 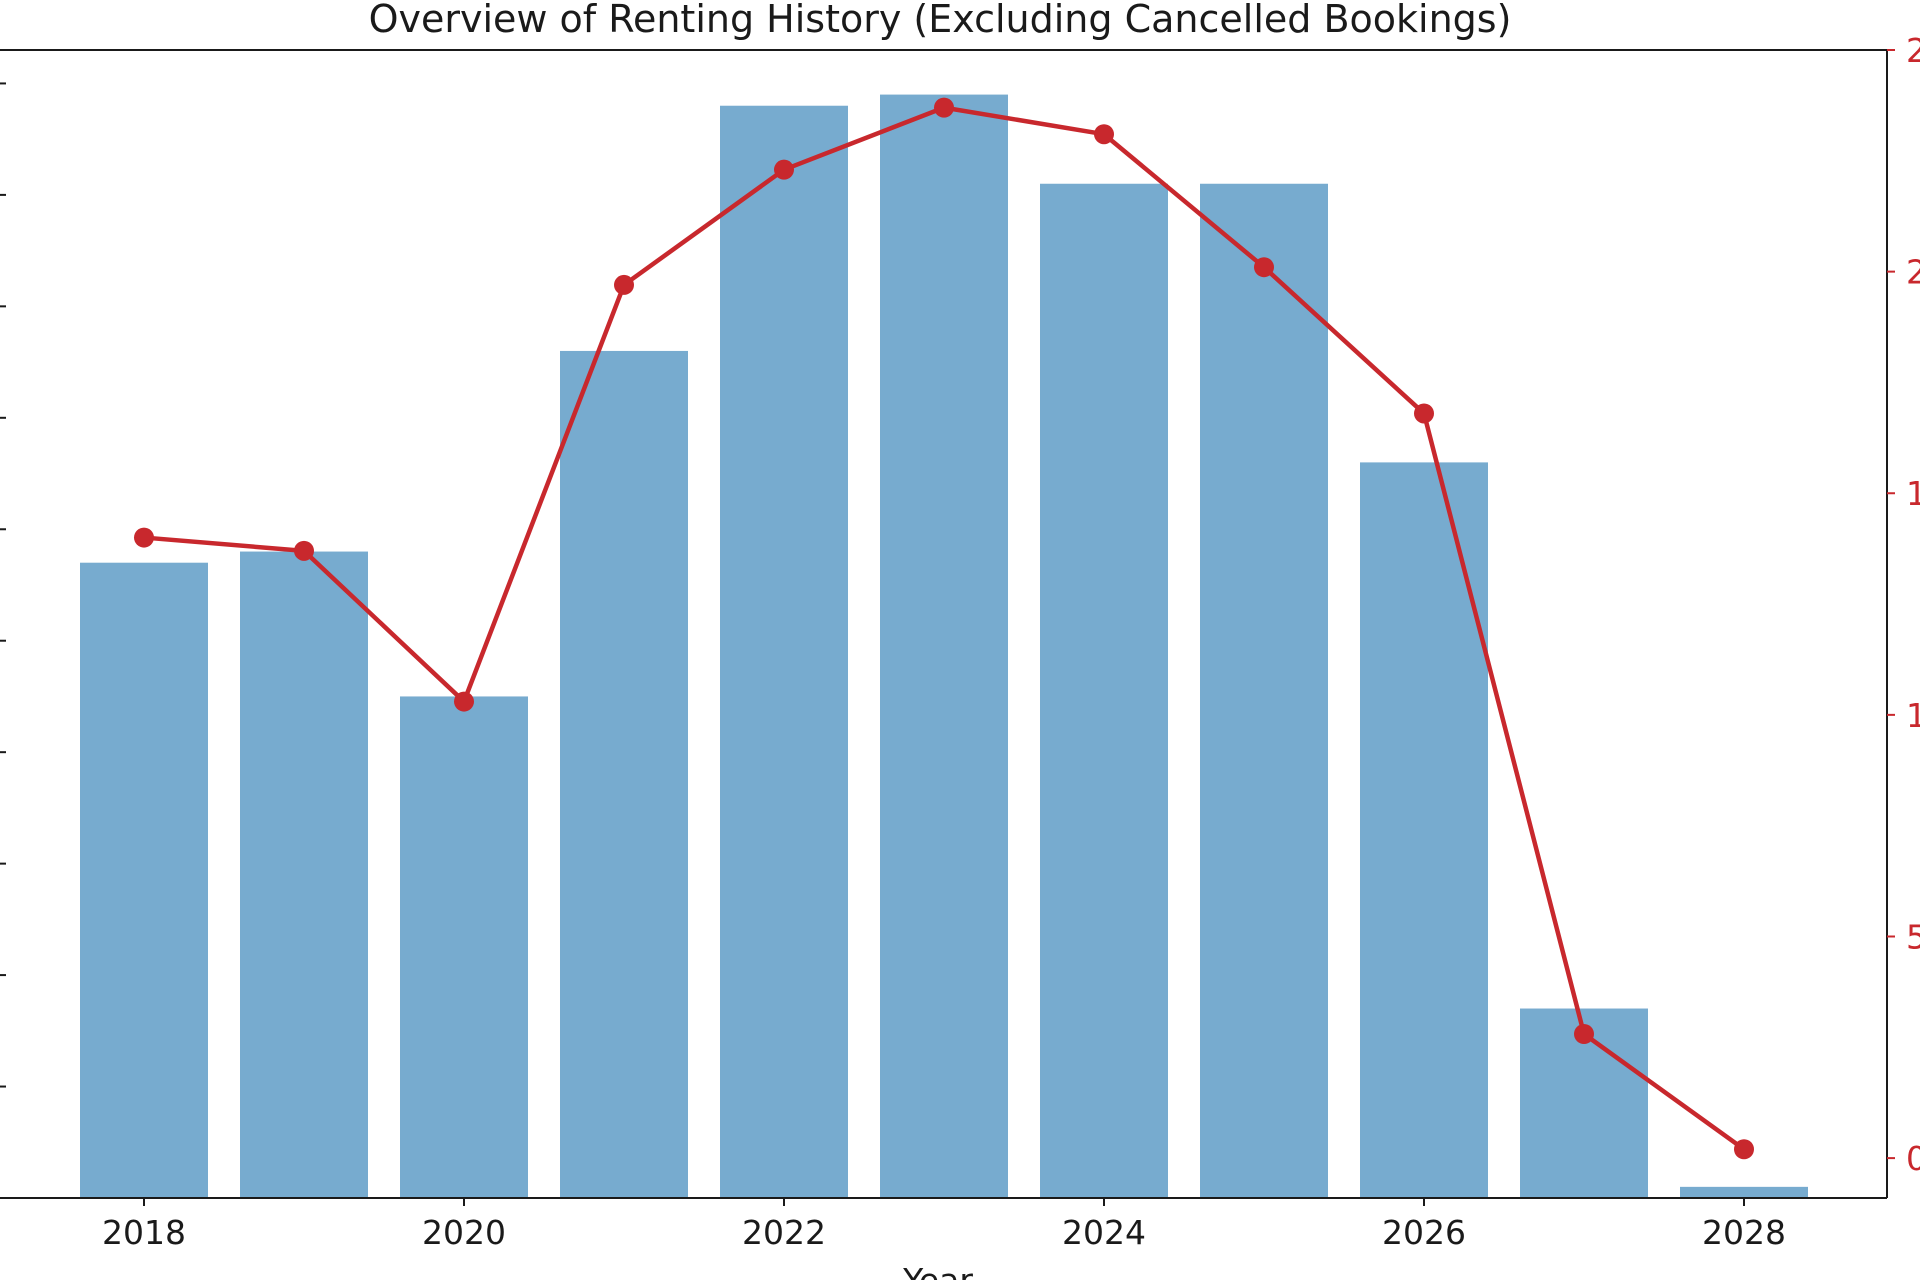 What do you see at coordinates (1913, 493) in the screenshot?
I see `right-tick-label: 15` at bounding box center [1913, 493].